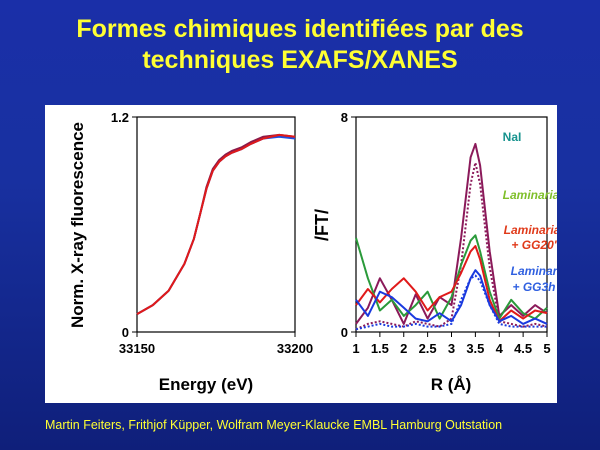 Image resolution: width=600 pixels, height=450 pixels. Describe the element at coordinates (475, 348) in the screenshot. I see `ft-x-tick-label: 3.5` at that location.